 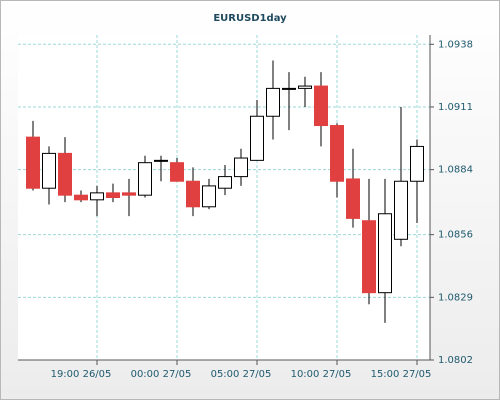 What do you see at coordinates (161, 374) in the screenshot?
I see `x-tick-label: 00:00 27/05` at bounding box center [161, 374].